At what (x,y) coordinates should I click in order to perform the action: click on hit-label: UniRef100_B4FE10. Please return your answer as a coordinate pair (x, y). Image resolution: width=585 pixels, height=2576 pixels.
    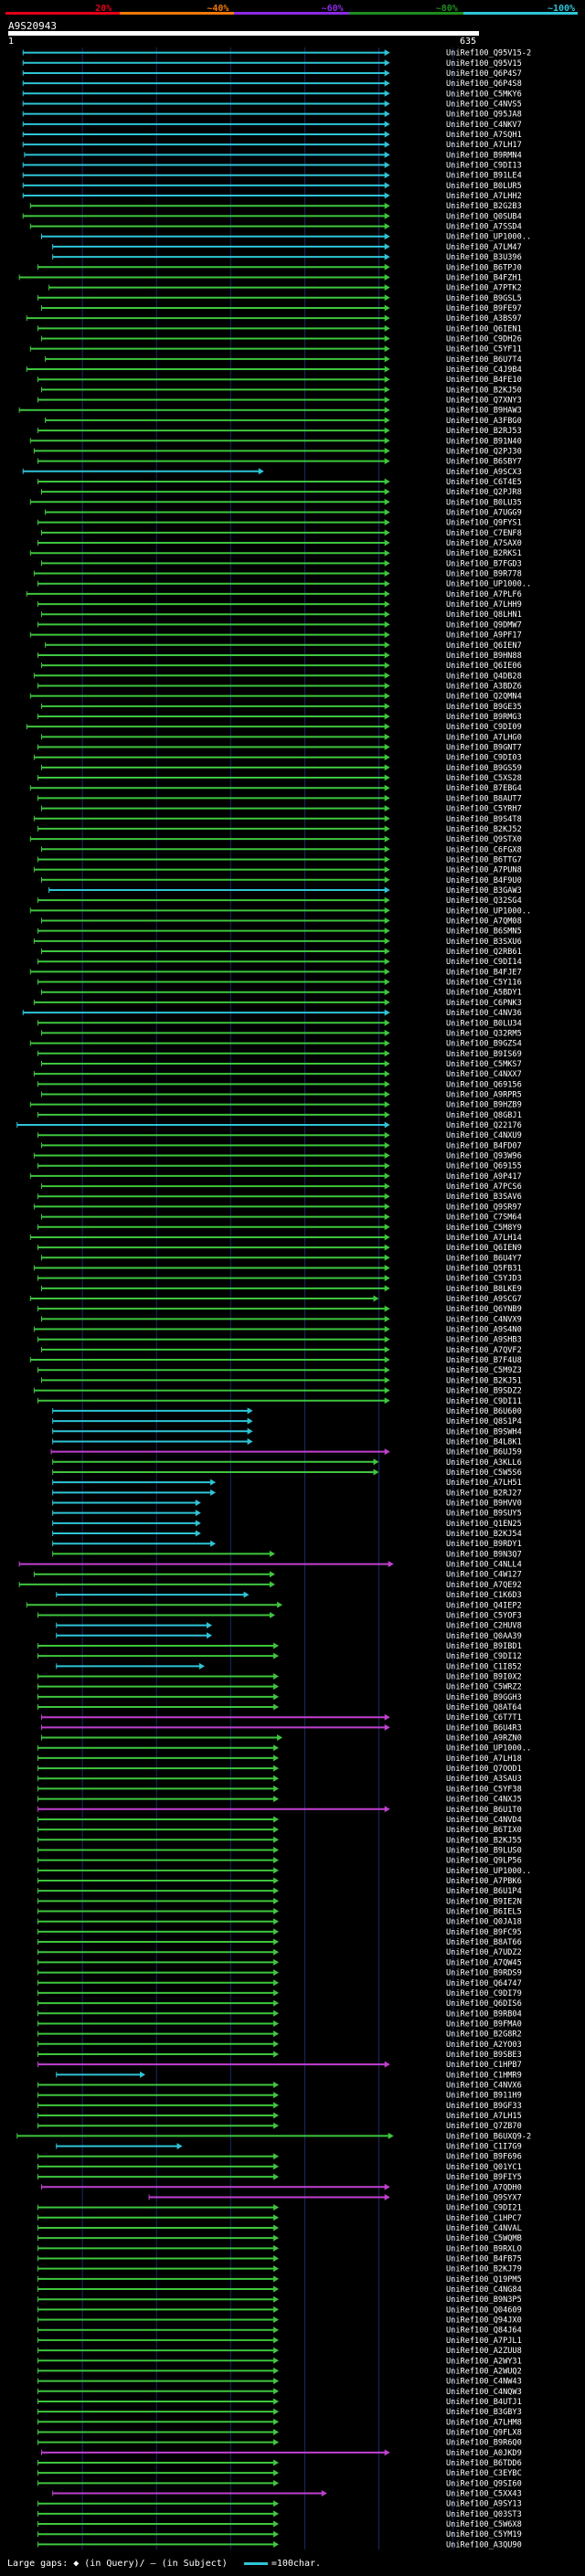
    Looking at the image, I should click on (484, 380).